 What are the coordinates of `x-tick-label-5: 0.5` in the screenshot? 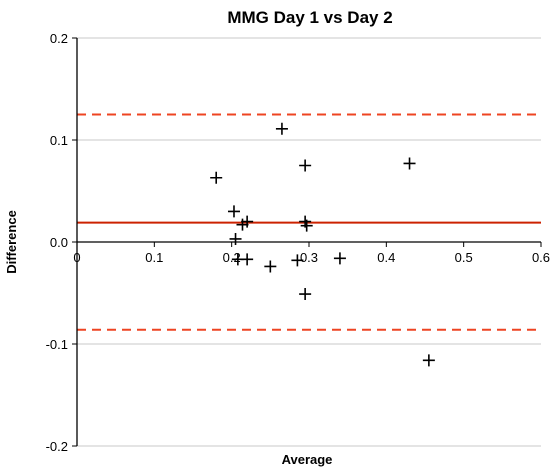 It's located at (464, 257).